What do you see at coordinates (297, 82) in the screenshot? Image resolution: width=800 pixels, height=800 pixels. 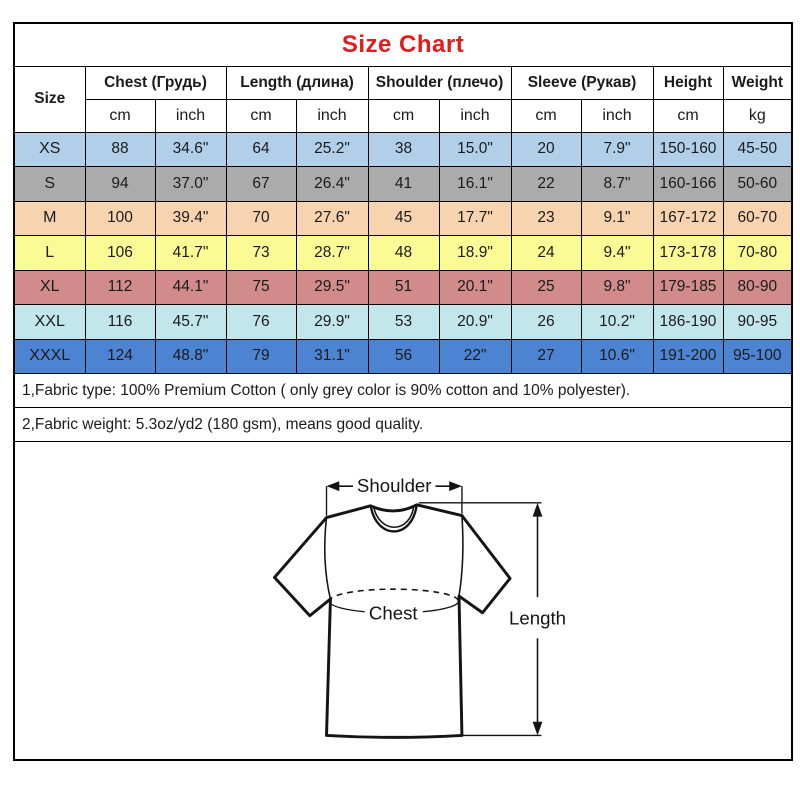 I see `col-header-length: Length (длина)` at bounding box center [297, 82].